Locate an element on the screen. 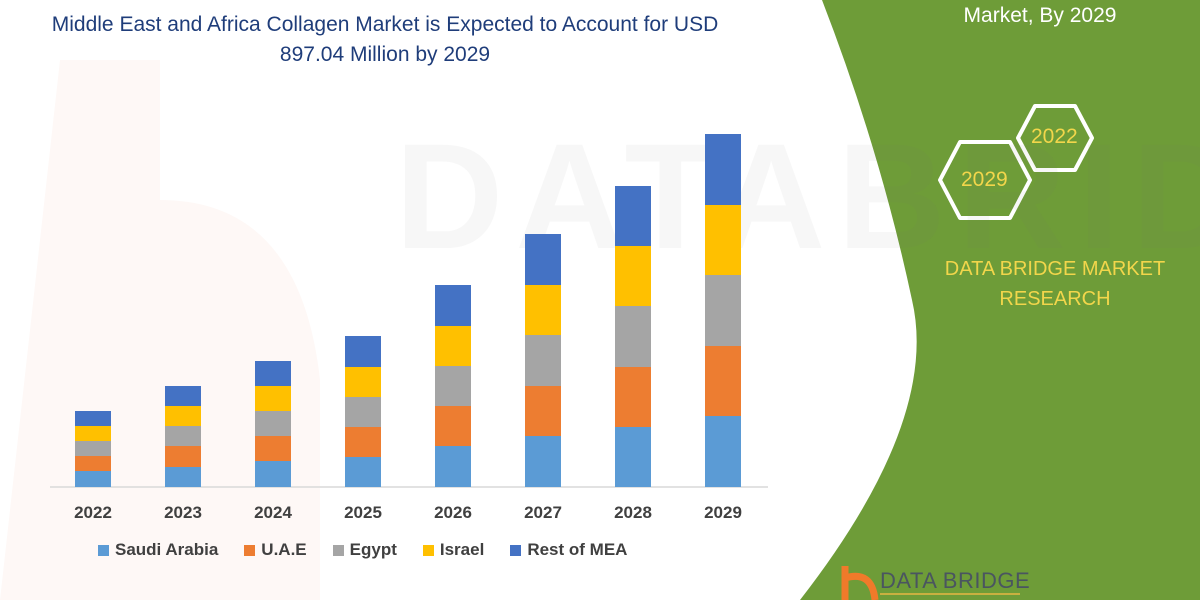 The image size is (1200, 600). bar-segment-2022-egypt is located at coordinates (93, 448).